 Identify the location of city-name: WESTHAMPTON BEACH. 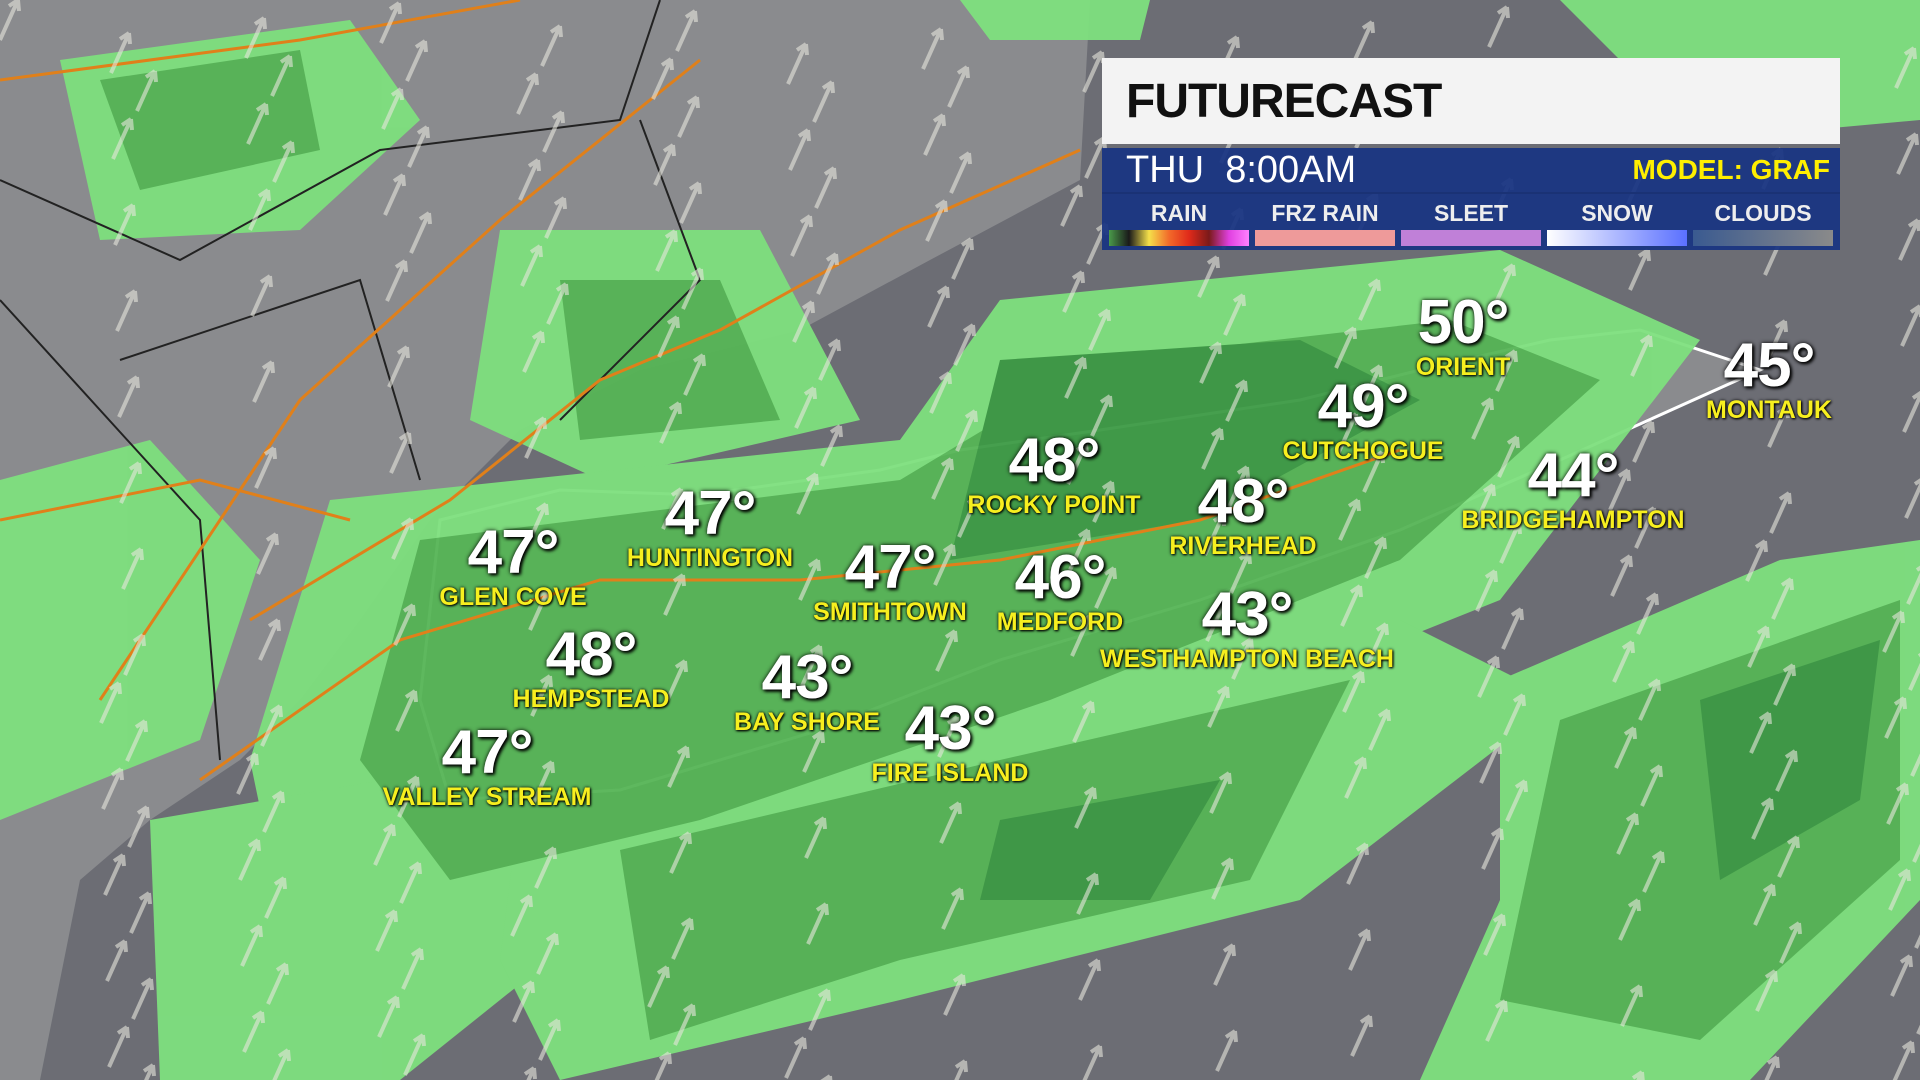
(1247, 659).